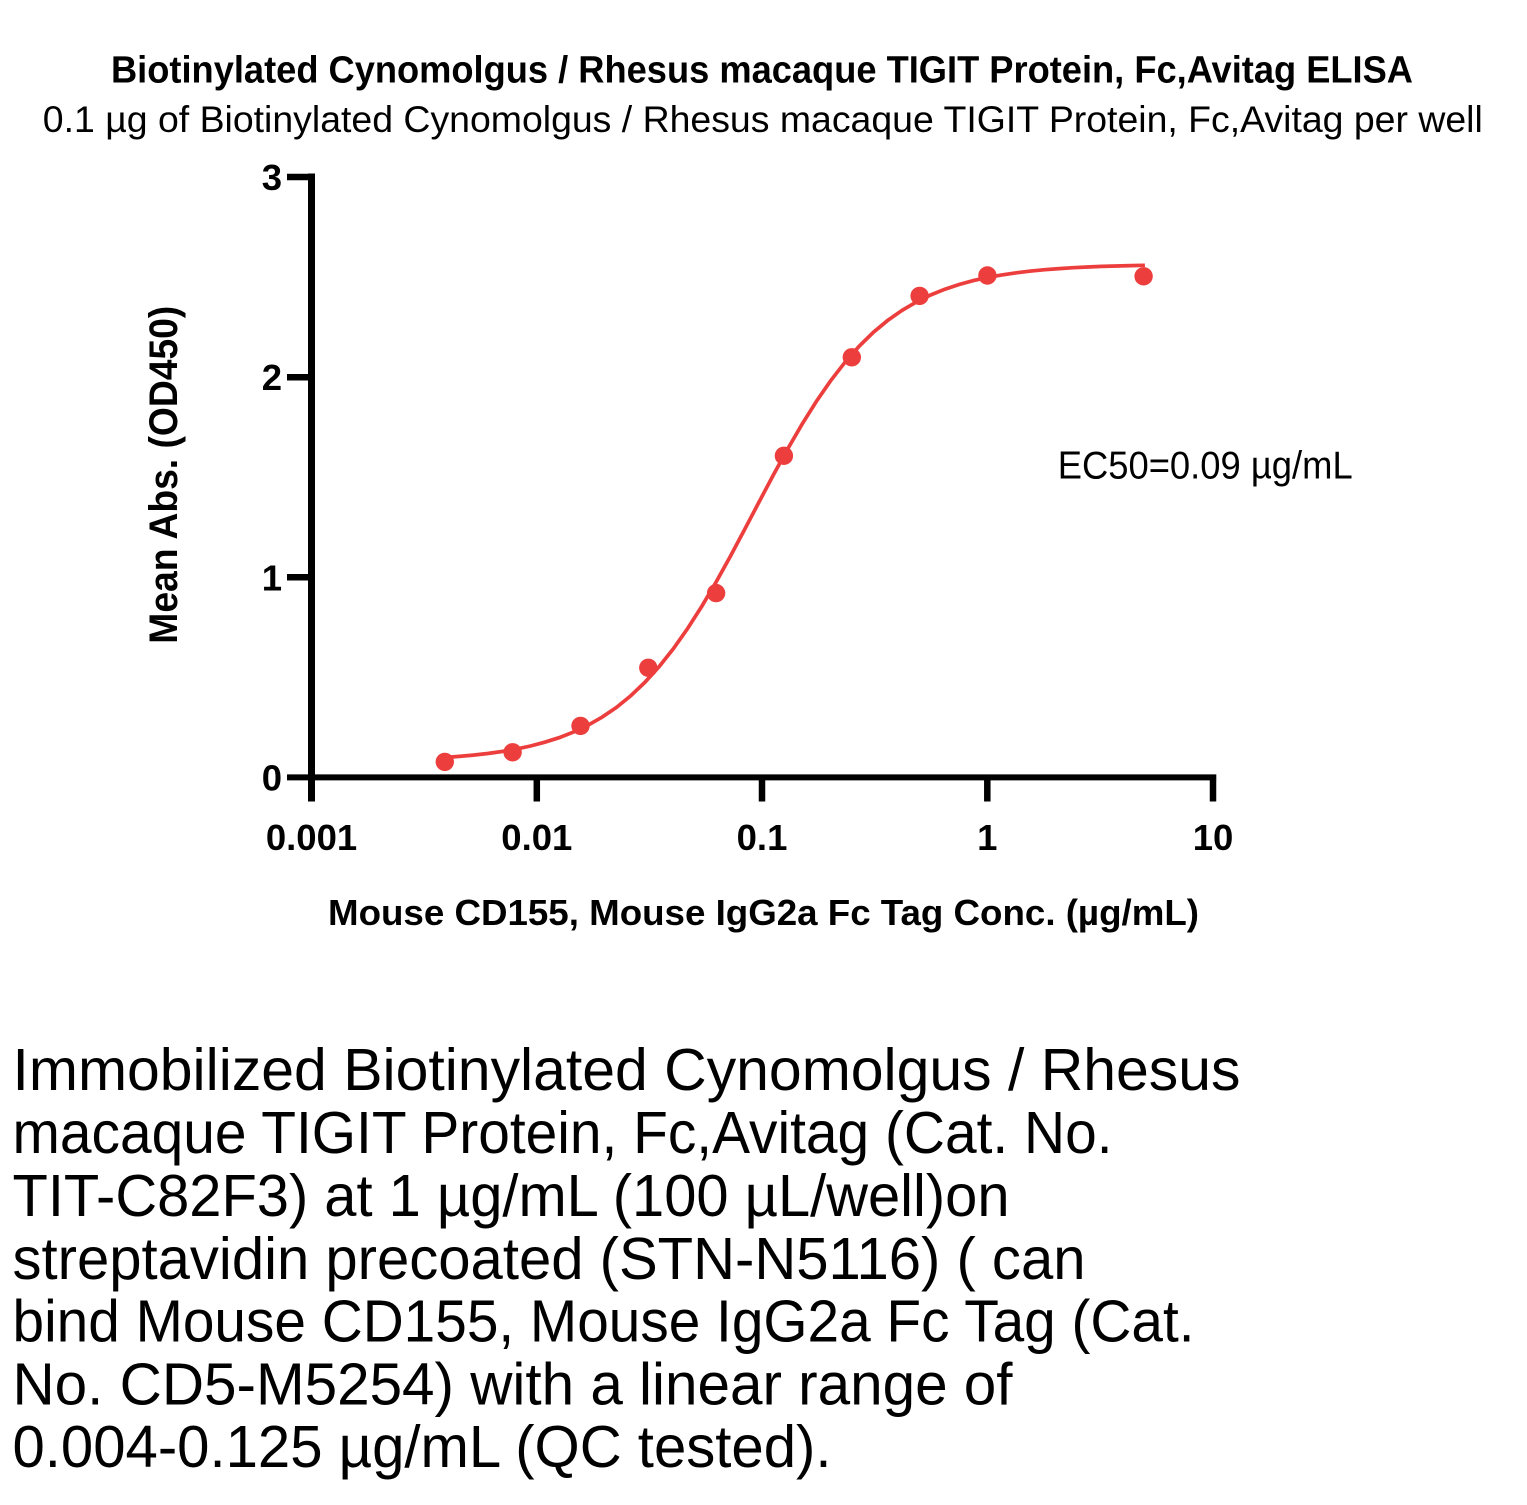  What do you see at coordinates (311, 837) in the screenshot?
I see `svg-text: 0.001` at bounding box center [311, 837].